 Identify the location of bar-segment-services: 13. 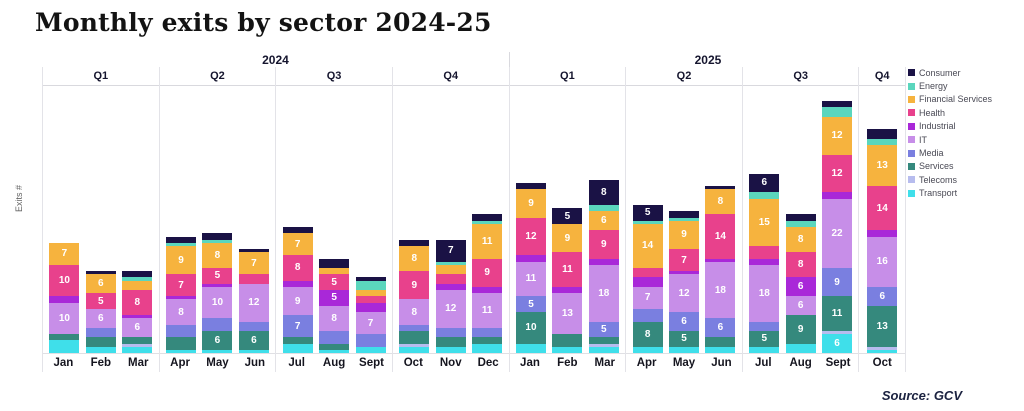
(882, 326).